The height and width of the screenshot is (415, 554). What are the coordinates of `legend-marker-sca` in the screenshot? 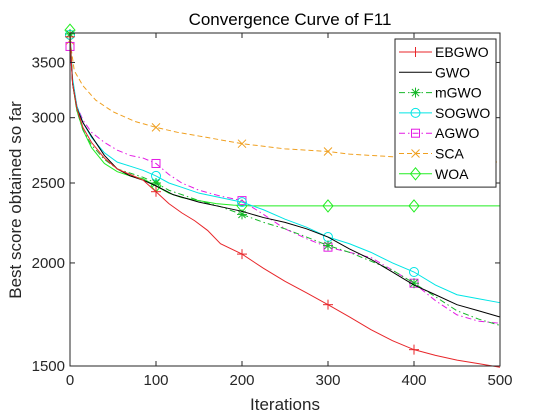 It's located at (415, 153).